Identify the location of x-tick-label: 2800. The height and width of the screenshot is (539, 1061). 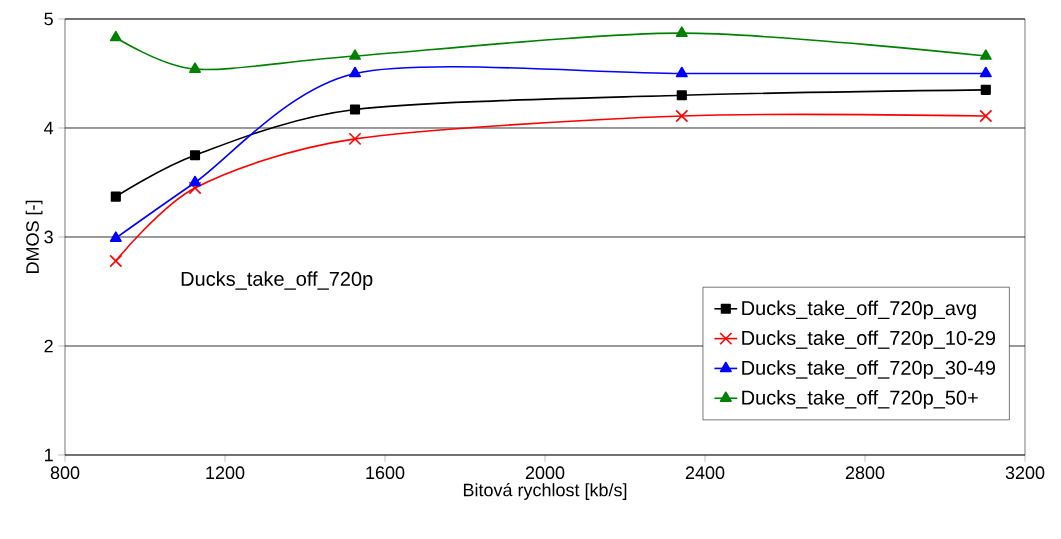
(865, 473).